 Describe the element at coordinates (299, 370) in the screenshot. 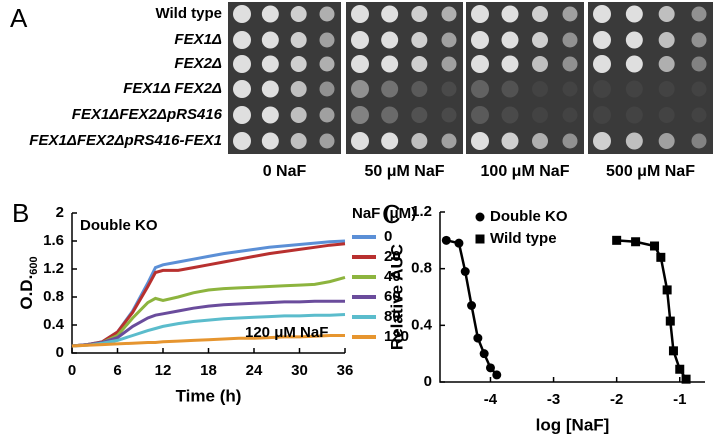

I see `x-tick-label: 30` at that location.